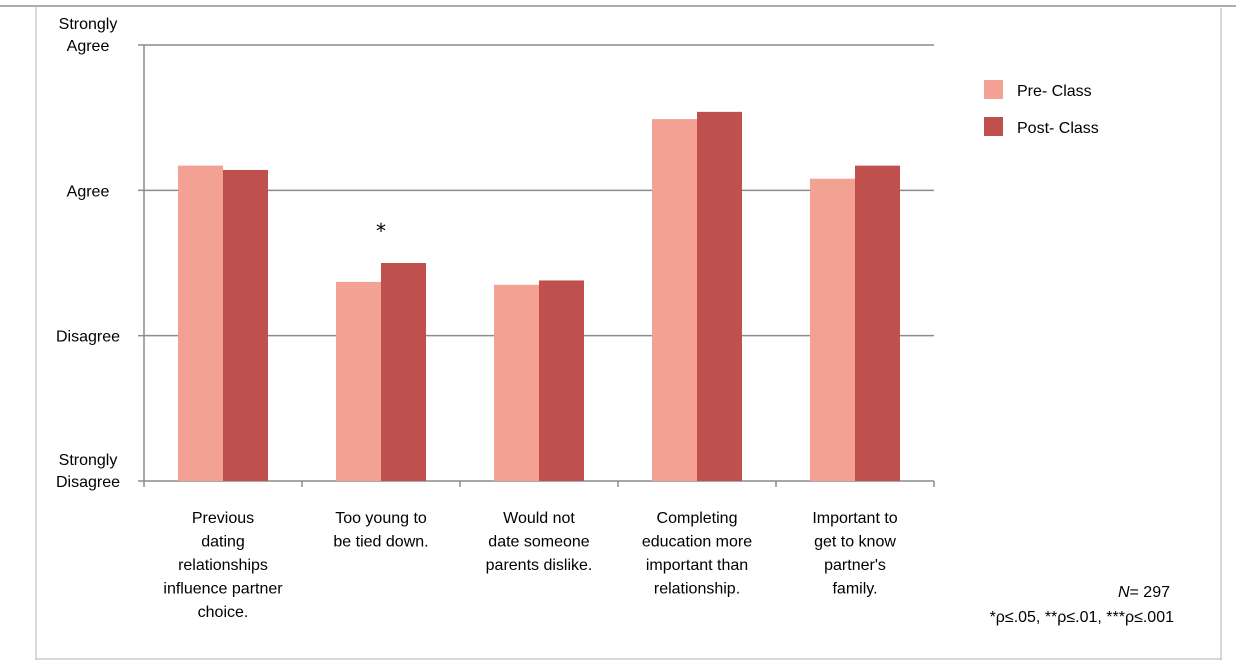 Image resolution: width=1236 pixels, height=670 pixels. I want to click on x-tick-label-line: Would not, so click(539, 518).